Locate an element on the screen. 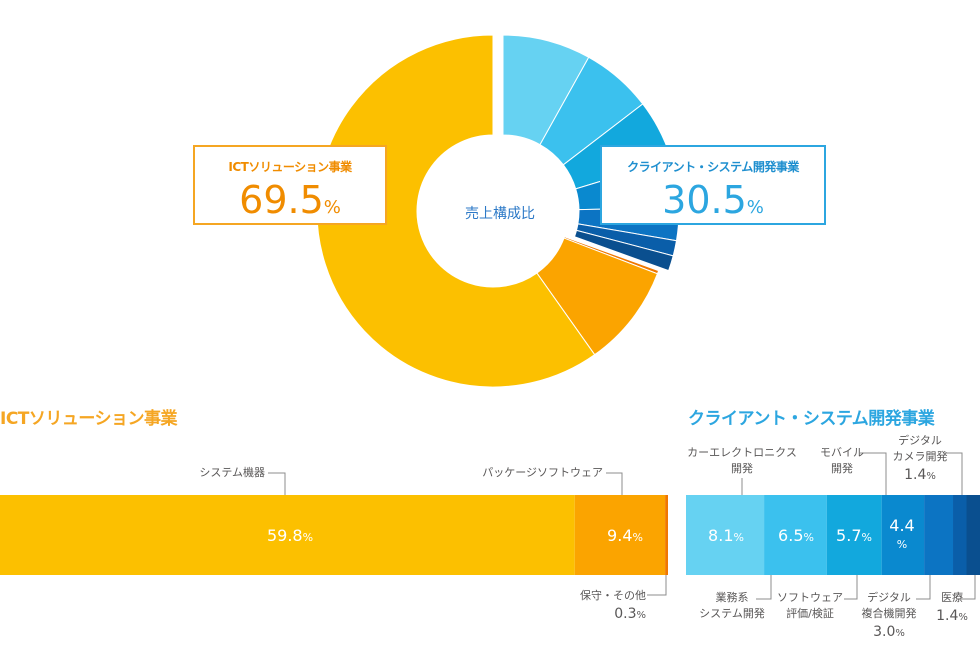  ict-callout-name: ICTソリューション事業 is located at coordinates (290, 167).